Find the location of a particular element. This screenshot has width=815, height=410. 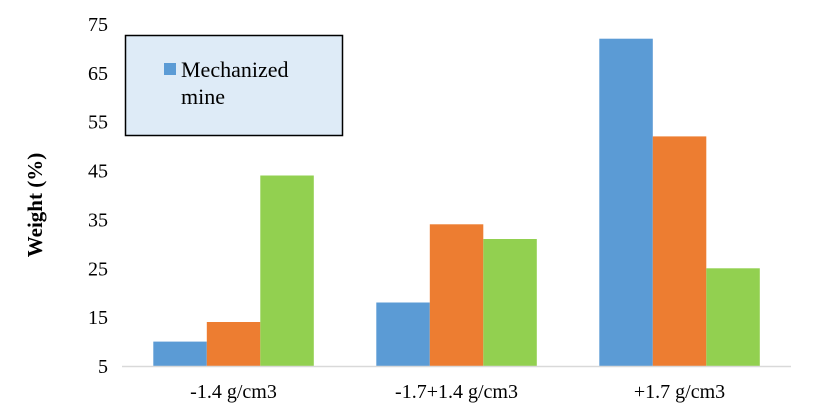

y-tick-label: 75 is located at coordinates (98, 25).